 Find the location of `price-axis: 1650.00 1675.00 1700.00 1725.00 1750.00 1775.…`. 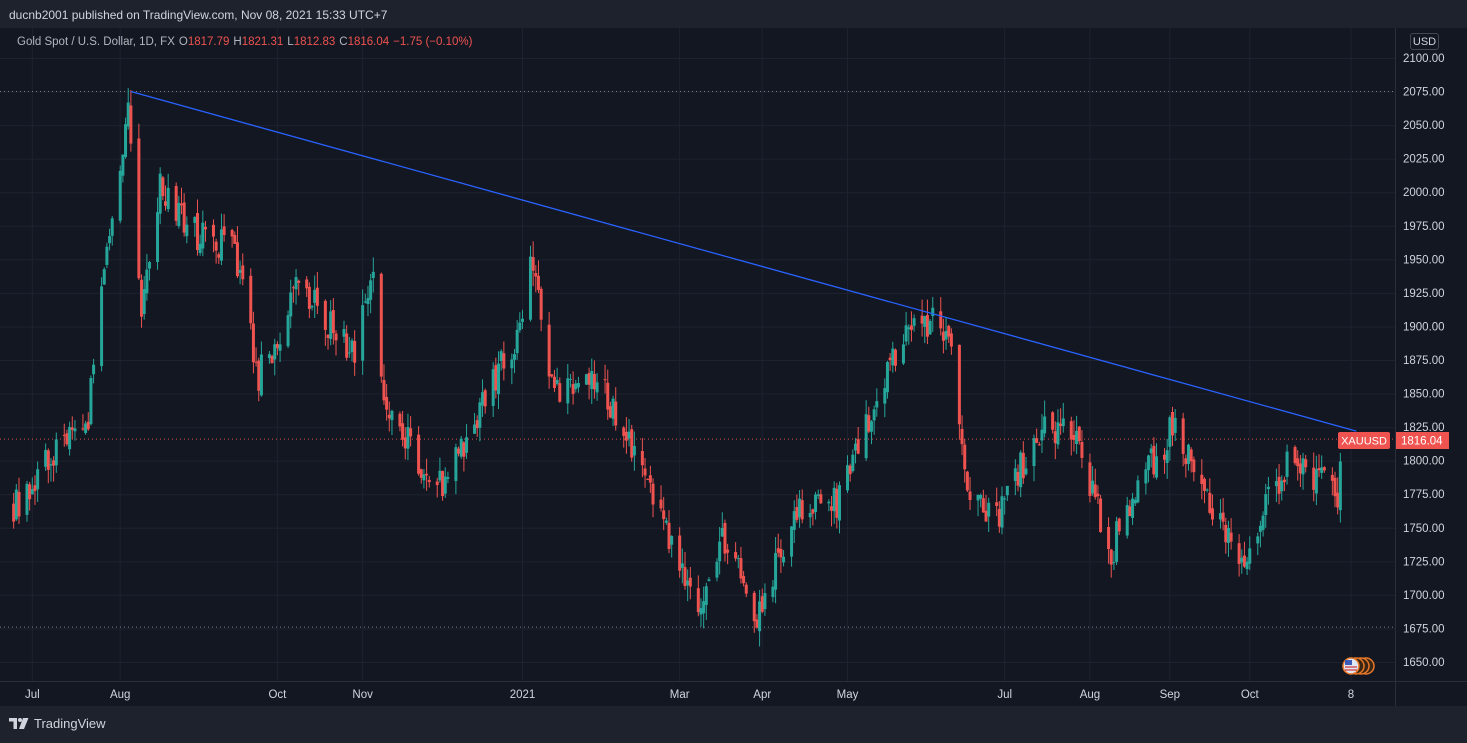

price-axis: 1650.00 1675.00 1700.00 1725.00 1750.00 1775.… is located at coordinates (1424, 361).